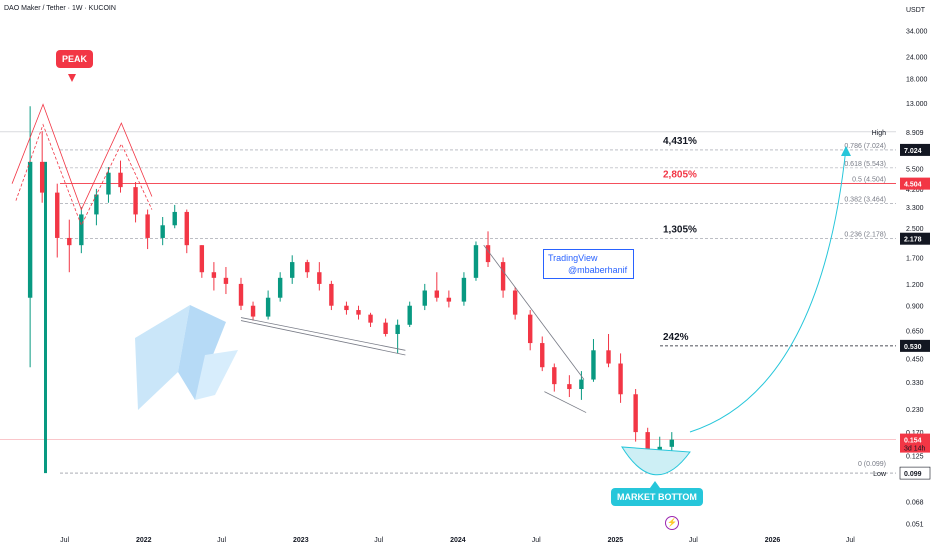 This screenshot has height=550, width=932. I want to click on market-bottom-bowl, so click(656, 461).